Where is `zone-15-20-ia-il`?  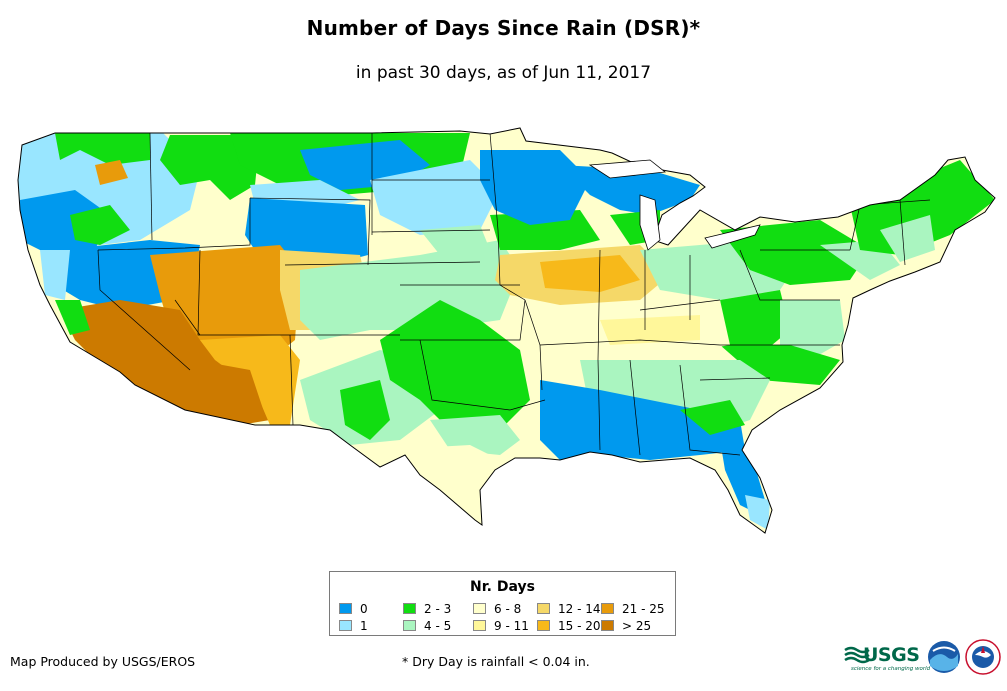
zone-15-20-ia-il is located at coordinates (590, 273).